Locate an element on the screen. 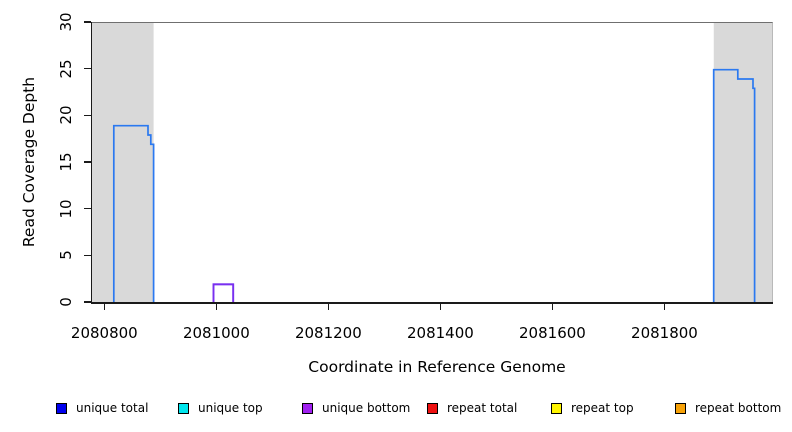 This screenshot has height=432, width=792. legend-item-repeat-top: repeat top is located at coordinates (592, 408).